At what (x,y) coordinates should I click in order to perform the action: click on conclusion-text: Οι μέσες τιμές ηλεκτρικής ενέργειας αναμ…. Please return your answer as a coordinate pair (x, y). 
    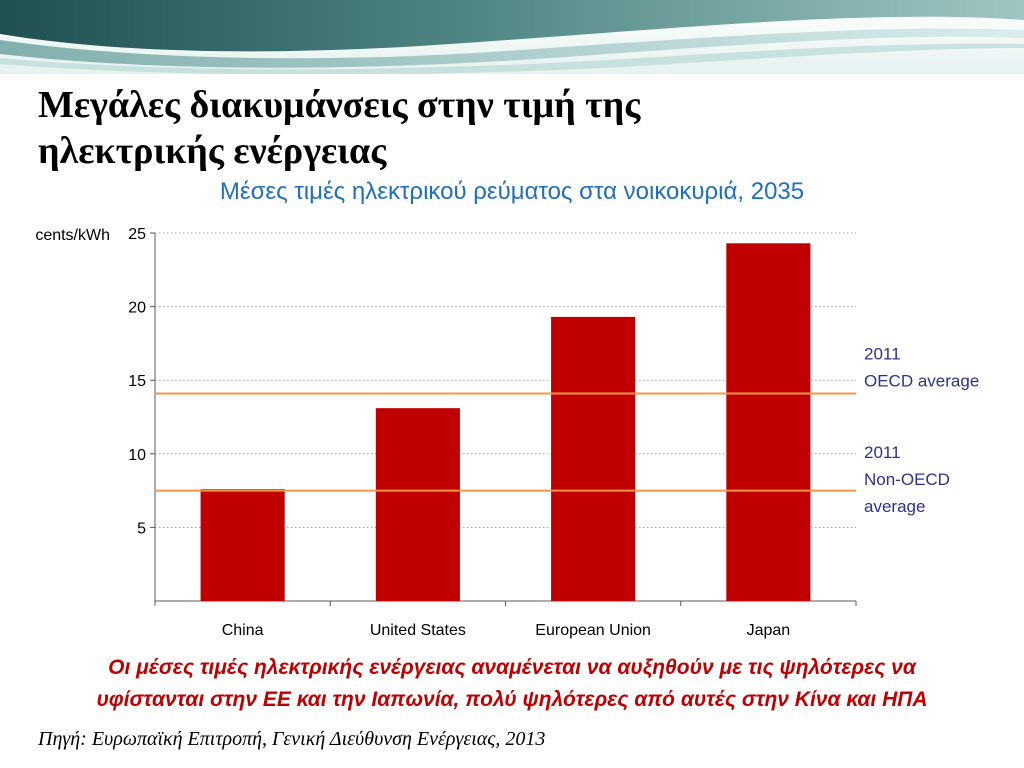
    Looking at the image, I should click on (512, 684).